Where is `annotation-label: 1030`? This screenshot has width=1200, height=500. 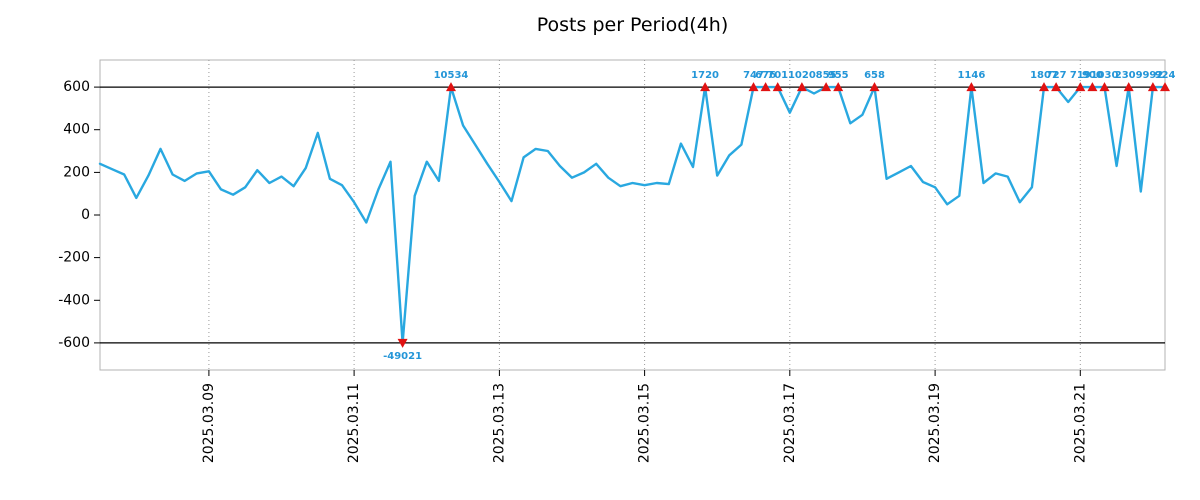
annotation-label: 1030 is located at coordinates (1105, 75).